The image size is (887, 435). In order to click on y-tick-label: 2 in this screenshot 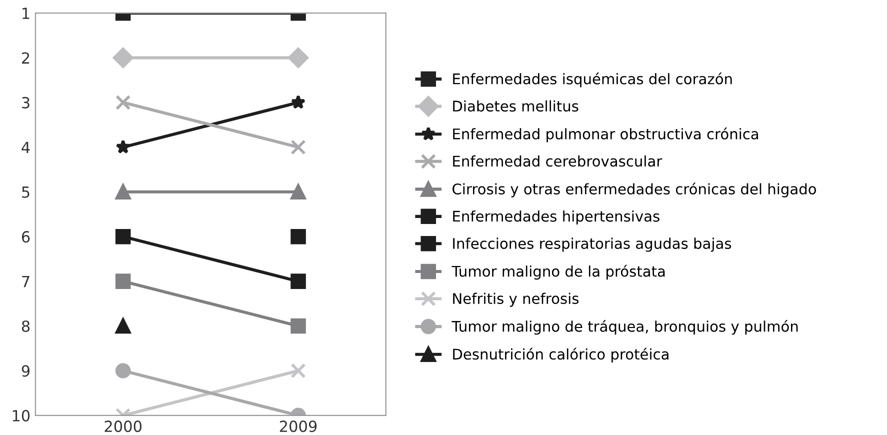, I will do `click(26, 58)`.